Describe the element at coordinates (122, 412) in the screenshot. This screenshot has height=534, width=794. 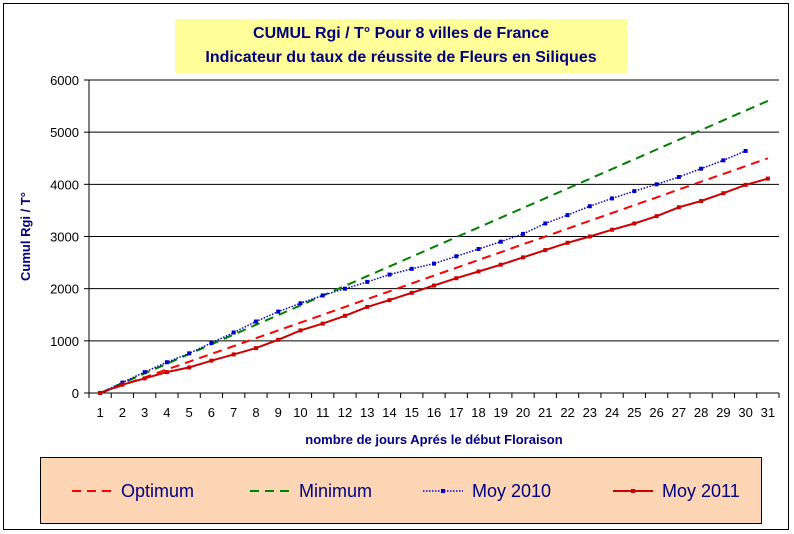
I see `x-tick-label: 2` at that location.